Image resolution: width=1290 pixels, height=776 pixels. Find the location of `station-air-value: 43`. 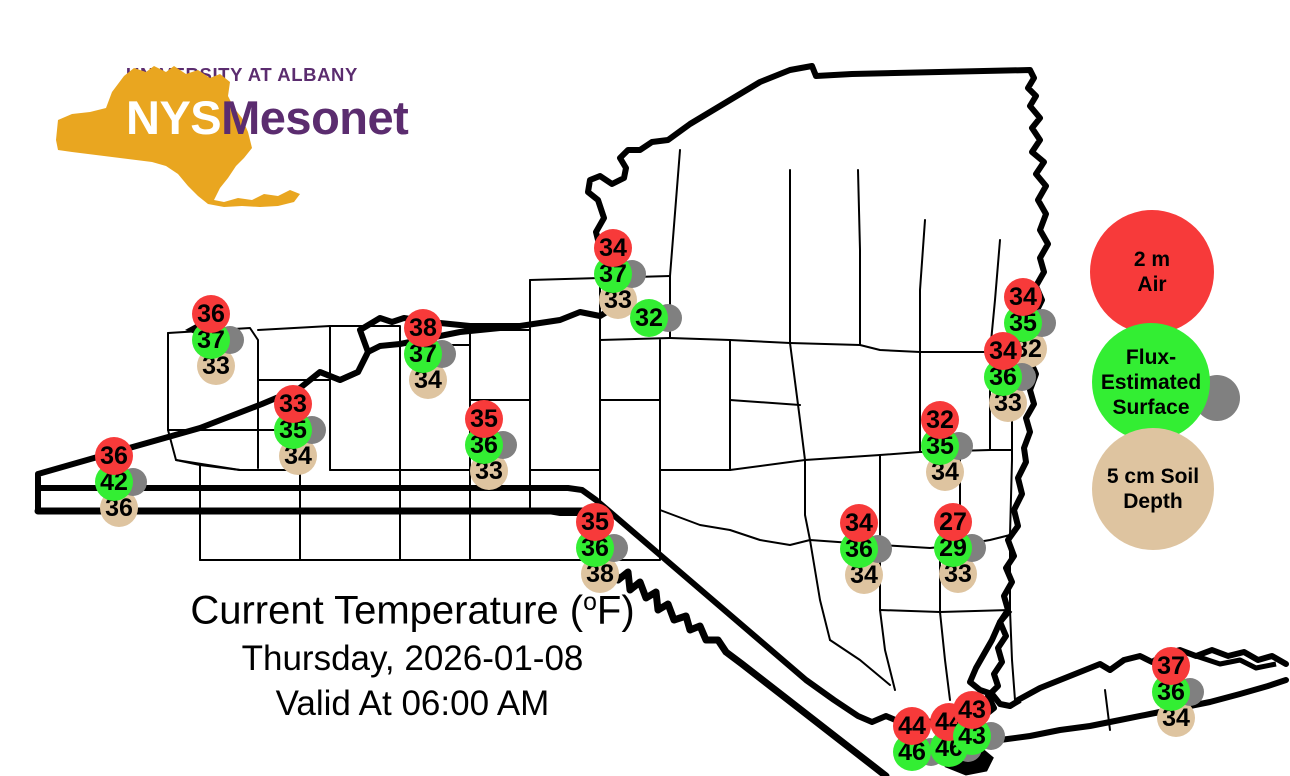

station-air-value: 43 is located at coordinates (972, 710).